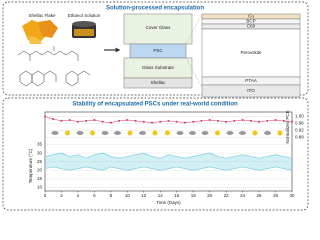  I want to click on top-title: Solution-processed encapsulation, so click(155, 9).